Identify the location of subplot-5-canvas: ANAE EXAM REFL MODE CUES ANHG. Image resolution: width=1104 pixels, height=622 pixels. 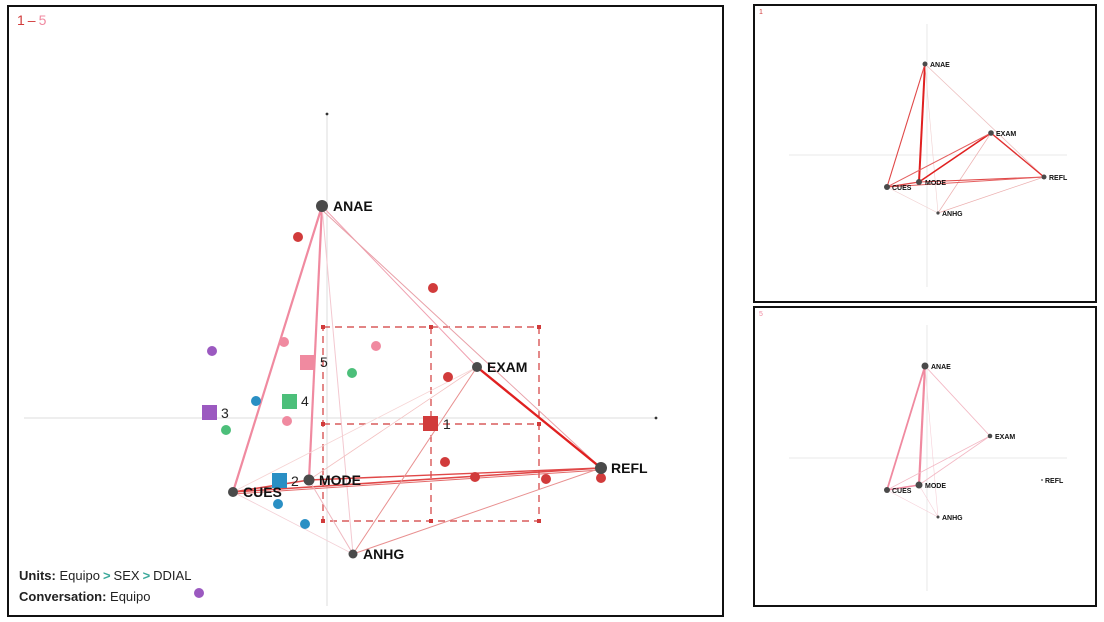
(928, 458).